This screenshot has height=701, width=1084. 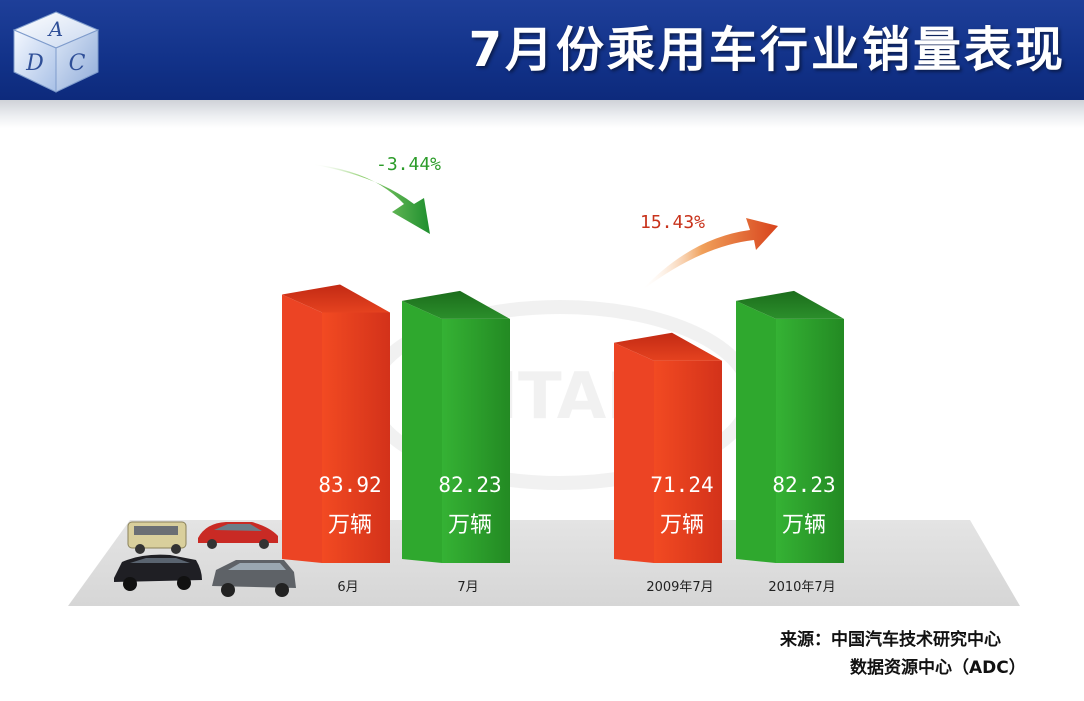 I want to click on bar-2: 82.23 万辆 7月, so click(x=456, y=442).